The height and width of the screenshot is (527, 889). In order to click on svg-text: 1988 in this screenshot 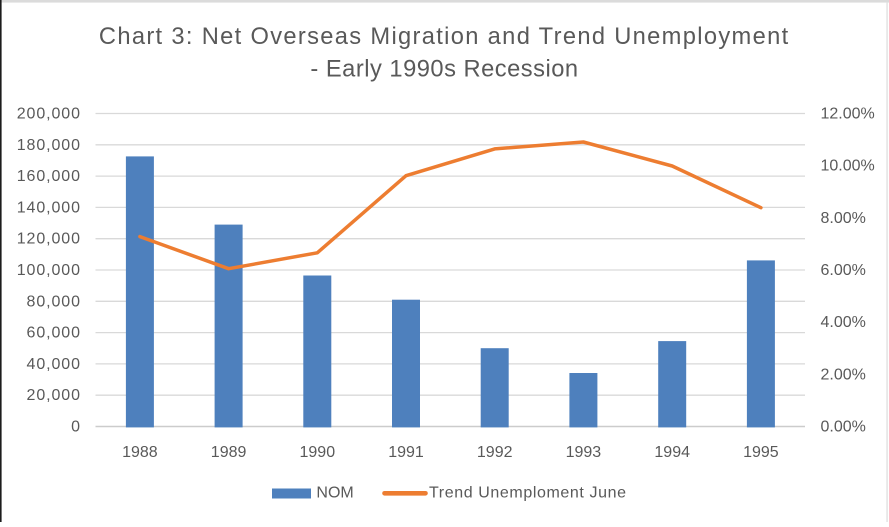, I will do `click(140, 452)`.